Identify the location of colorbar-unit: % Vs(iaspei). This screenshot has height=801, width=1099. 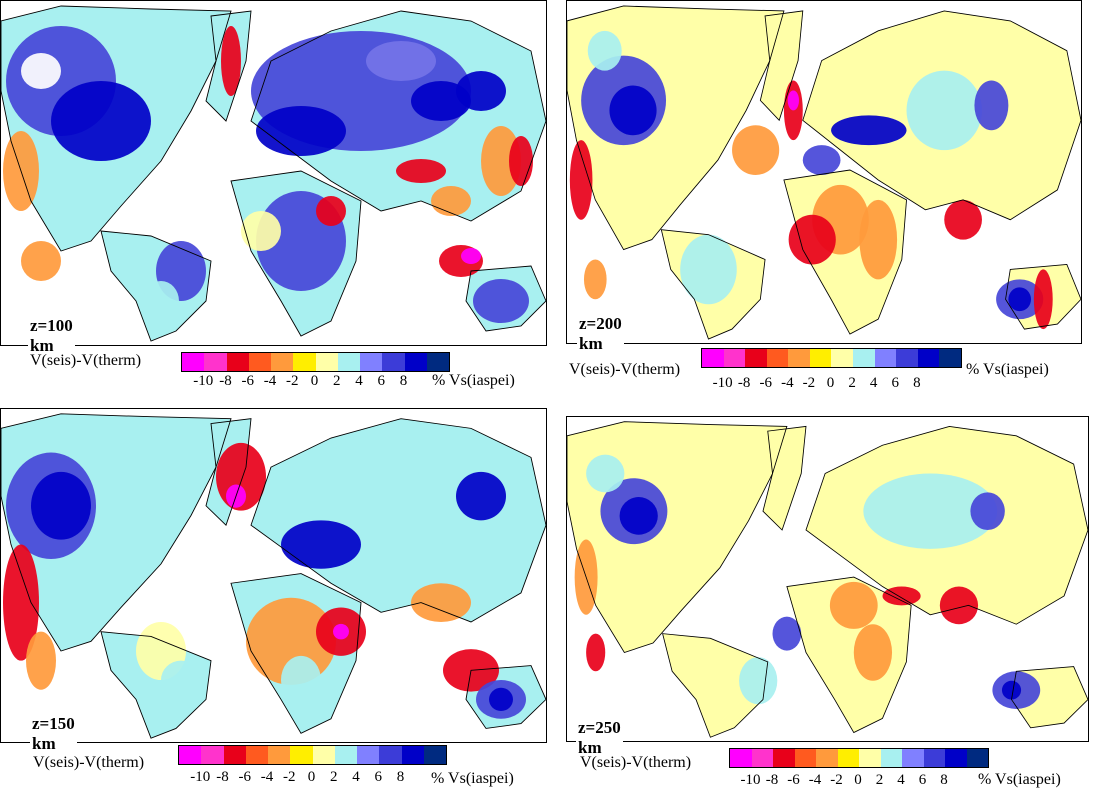
(1007, 369).